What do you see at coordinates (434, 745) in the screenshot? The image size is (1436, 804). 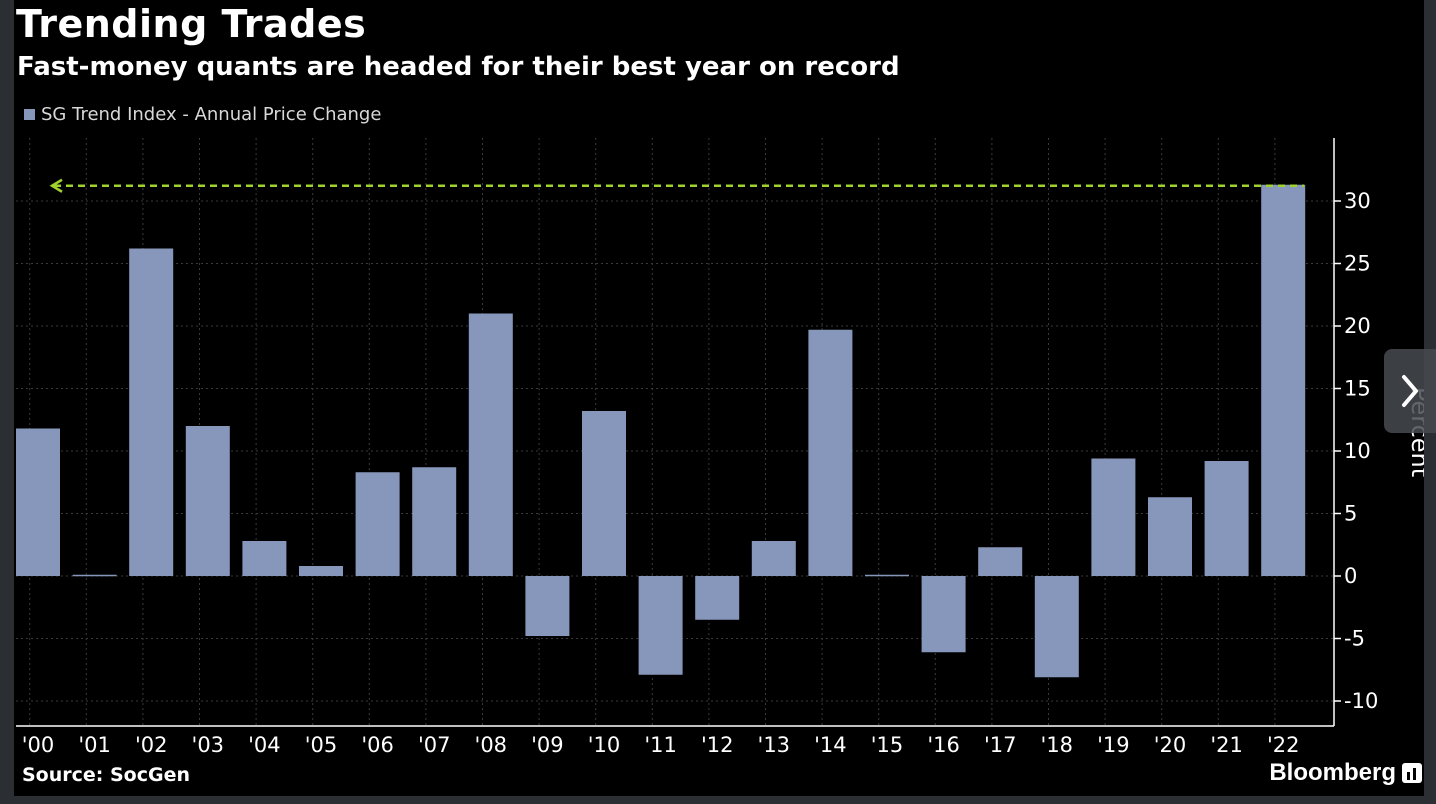 I see `x-tick-label: '07` at bounding box center [434, 745].